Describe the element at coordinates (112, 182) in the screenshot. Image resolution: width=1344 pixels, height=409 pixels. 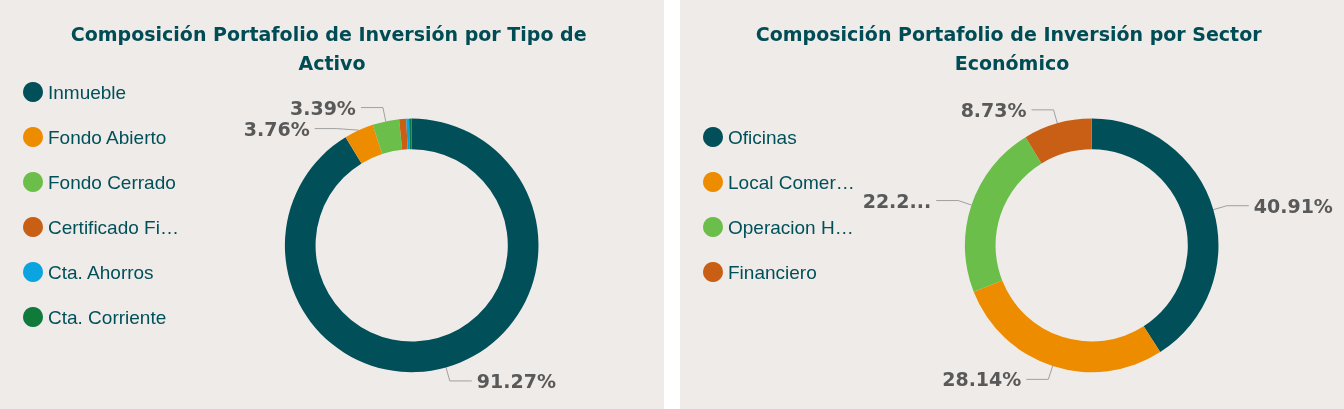
I see `legend-label: Fondo Cerrado` at that location.